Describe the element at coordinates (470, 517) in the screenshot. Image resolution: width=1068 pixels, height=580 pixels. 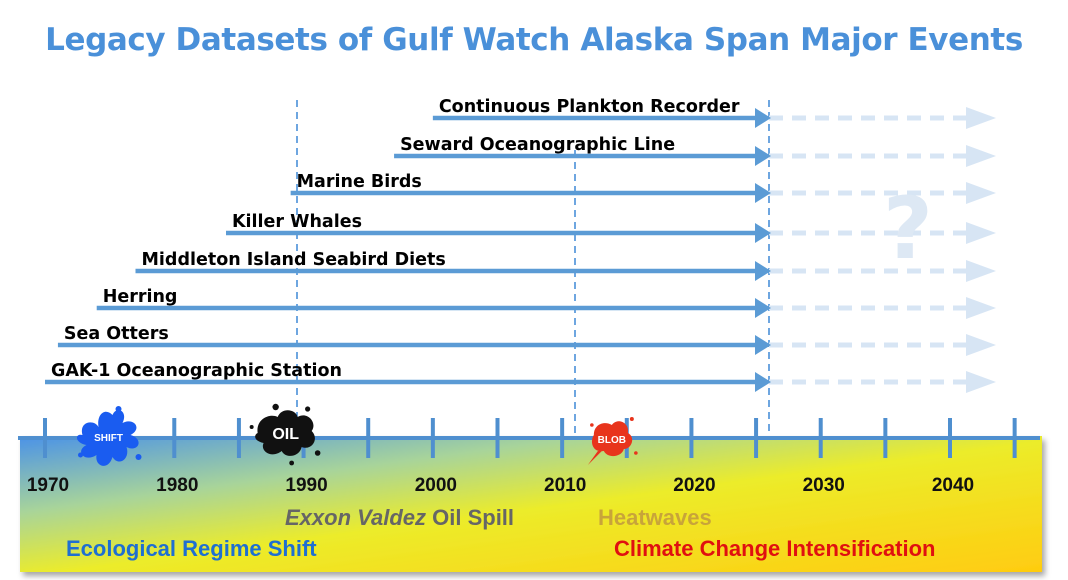
I see `oil-spill-rest: Oil Spill` at that location.